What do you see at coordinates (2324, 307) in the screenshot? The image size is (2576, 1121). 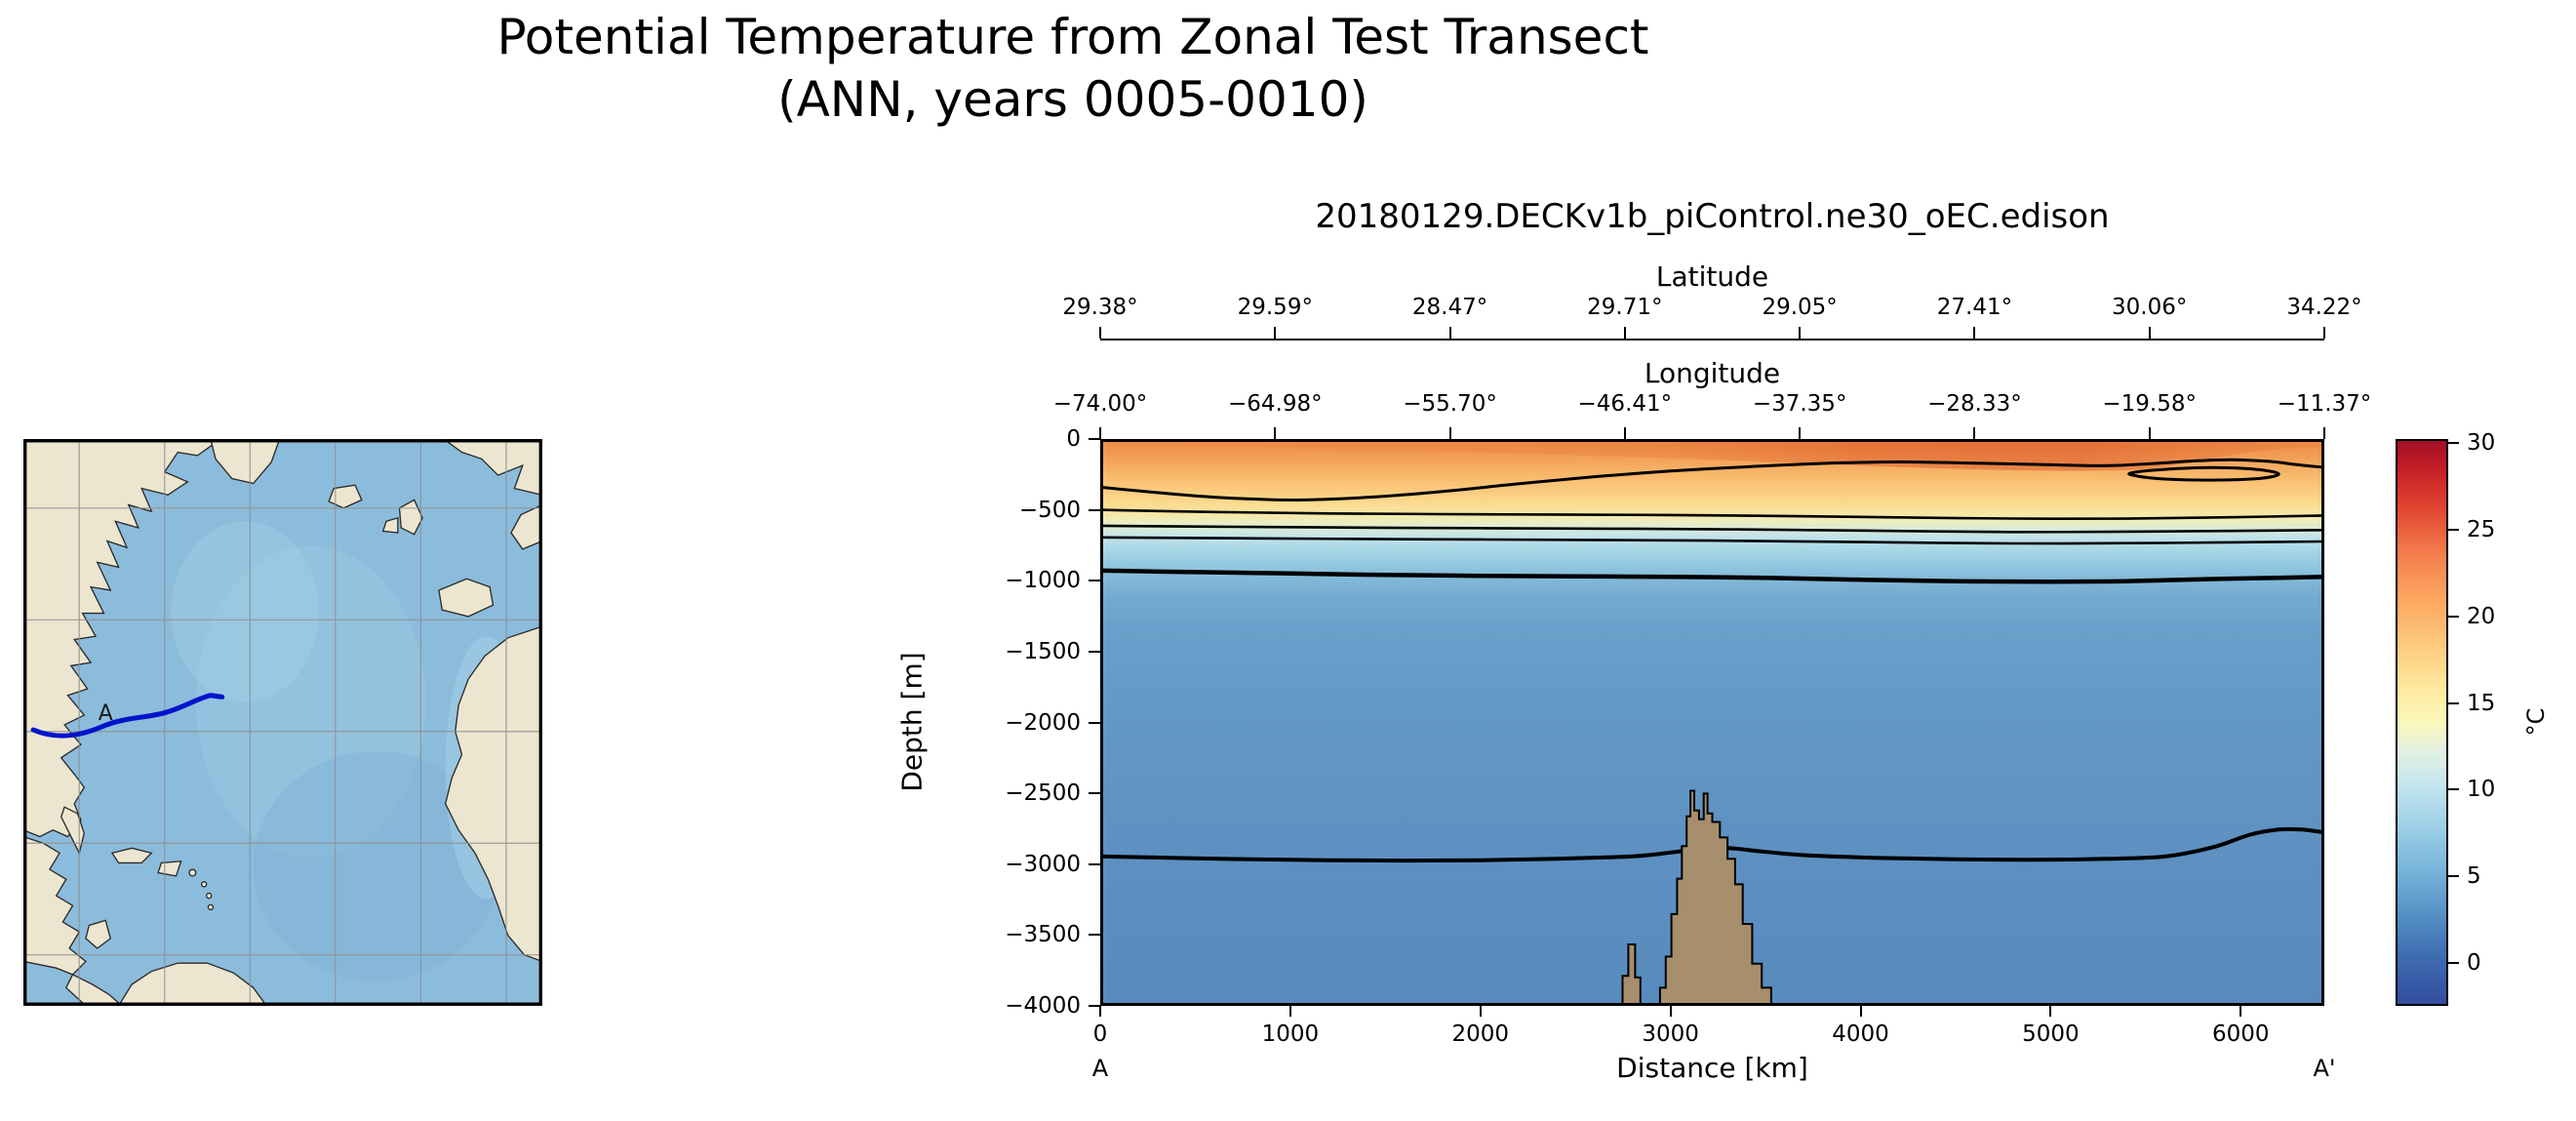 I see `latitude-tick-label: 34.22°` at bounding box center [2324, 307].